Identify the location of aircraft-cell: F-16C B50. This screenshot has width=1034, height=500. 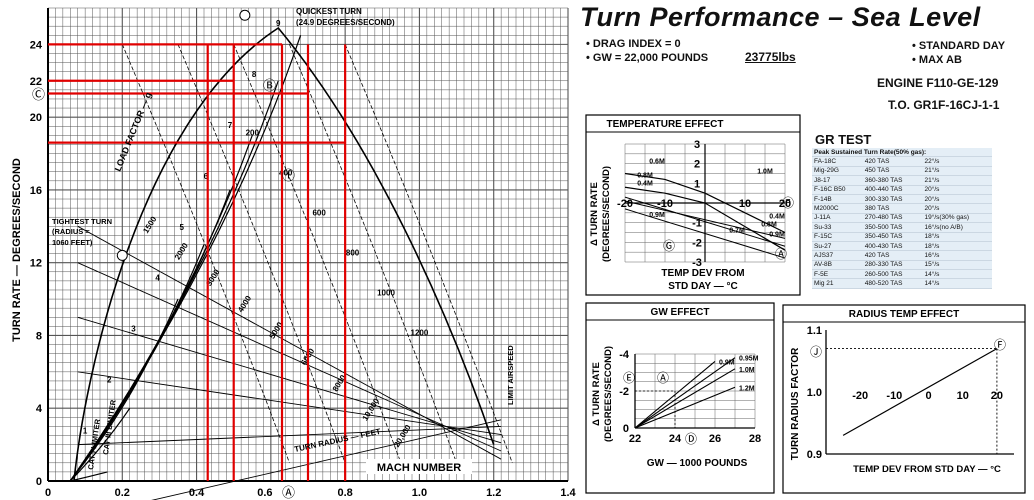
(837, 190).